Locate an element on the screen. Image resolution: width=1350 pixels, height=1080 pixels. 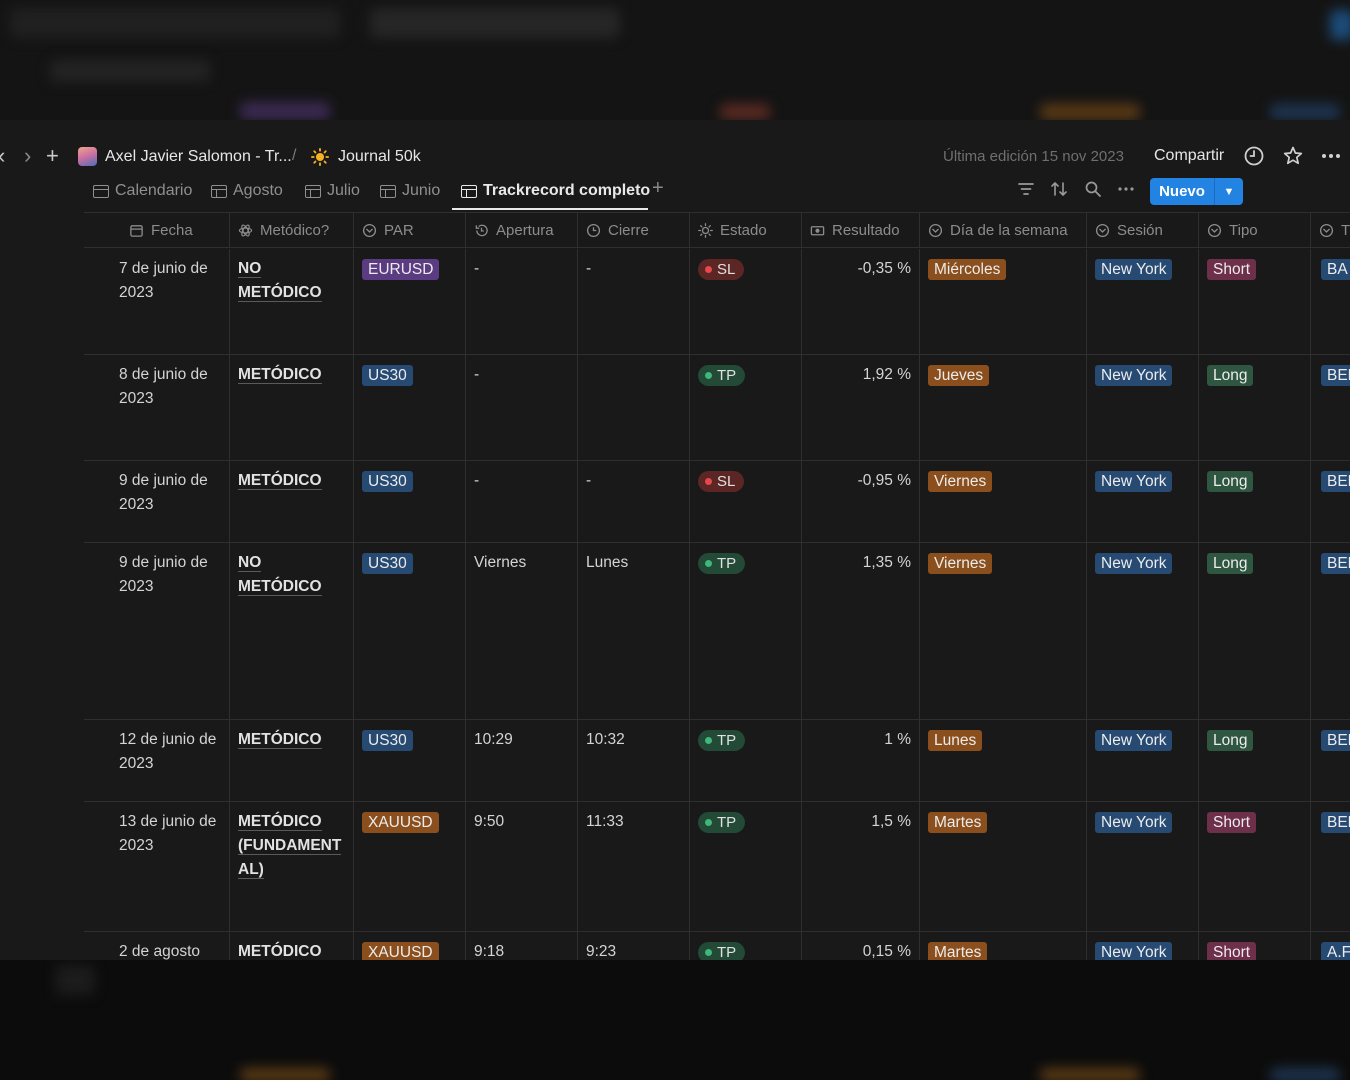
tab-trackrecord-completo: Trackrecord completo is located at coordinates (555, 191).